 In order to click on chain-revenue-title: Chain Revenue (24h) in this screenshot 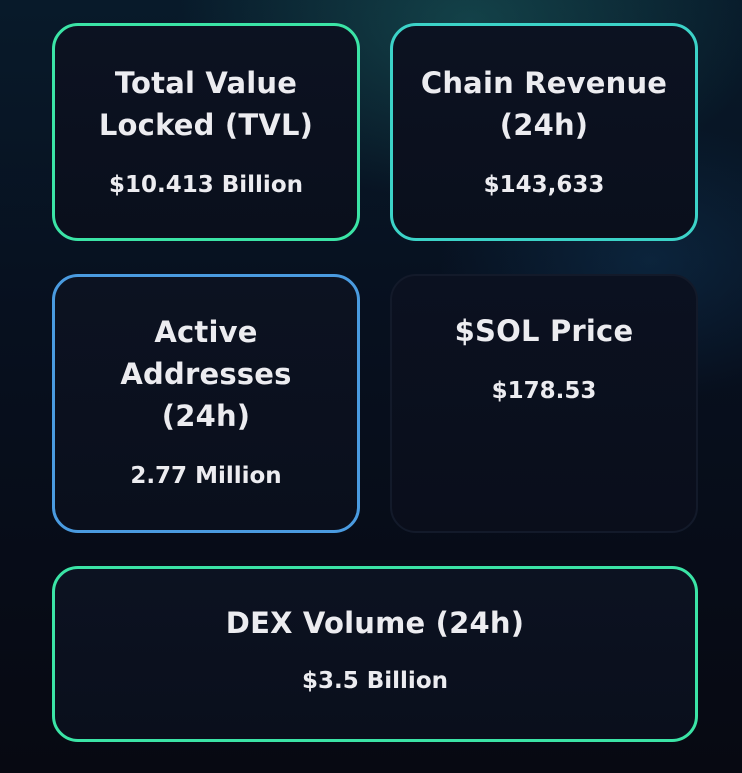, I will do `click(544, 104)`.